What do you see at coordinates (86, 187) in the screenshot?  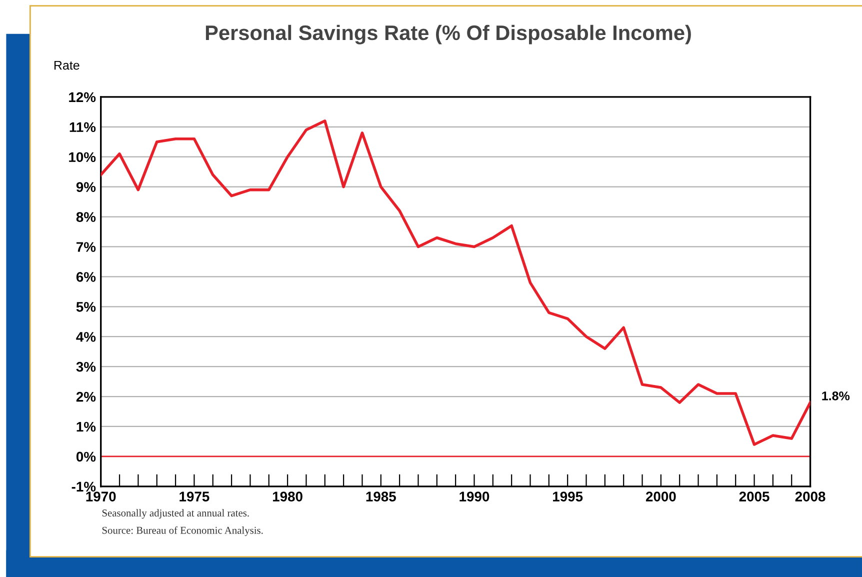 I see `y-tick-label: 9%` at bounding box center [86, 187].